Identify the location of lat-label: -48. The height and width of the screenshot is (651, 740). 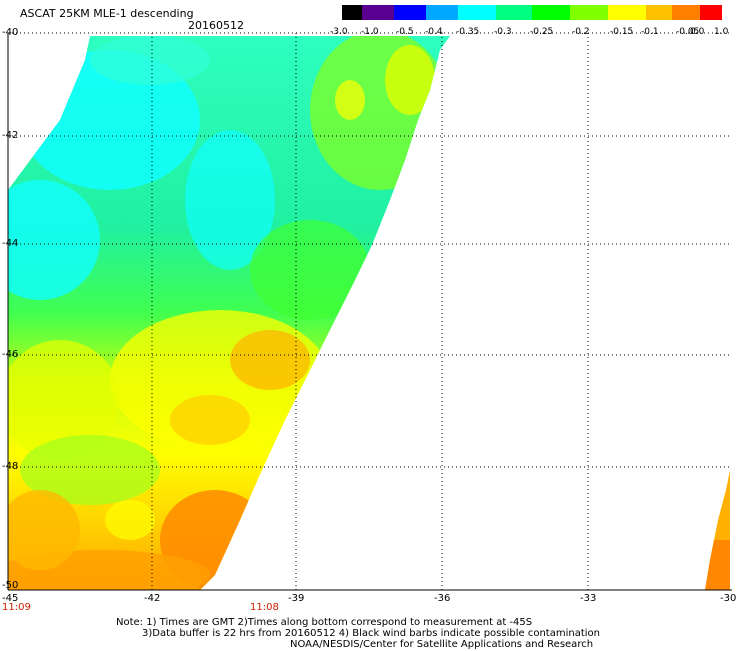
(10, 466).